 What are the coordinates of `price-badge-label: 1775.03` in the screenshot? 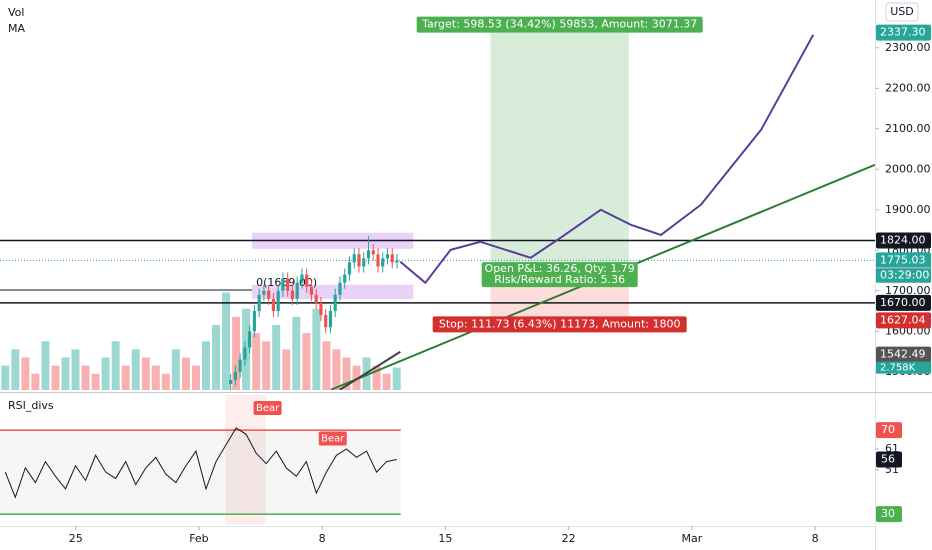 It's located at (903, 259).